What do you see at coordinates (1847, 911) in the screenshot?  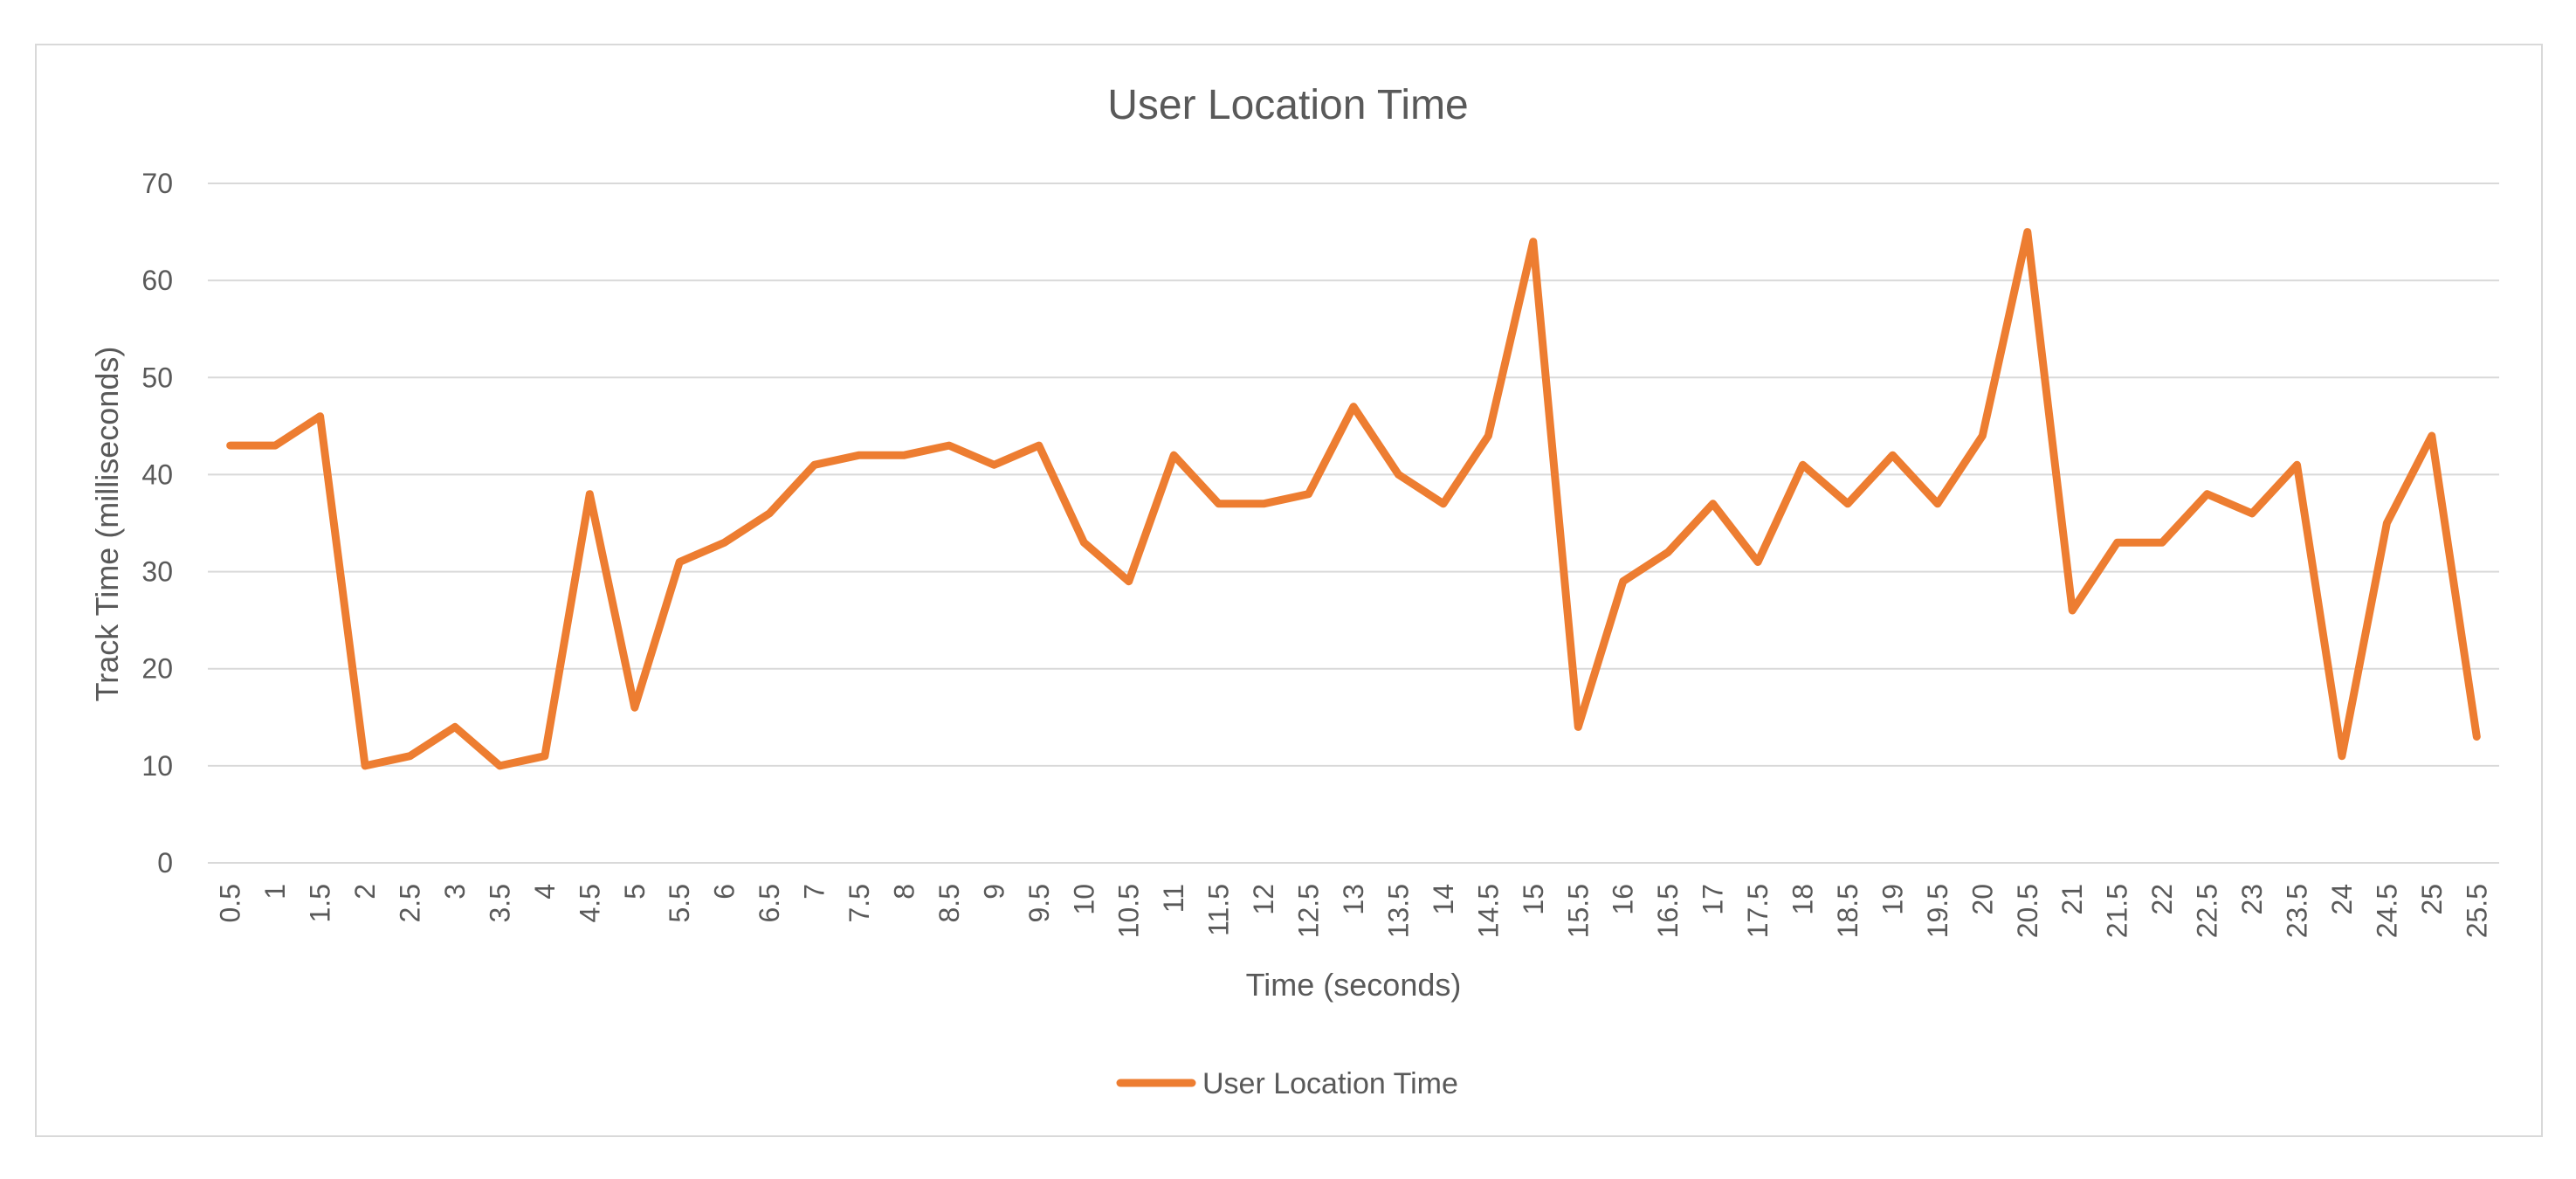 I see `x-tick-label: 18.5` at bounding box center [1847, 911].